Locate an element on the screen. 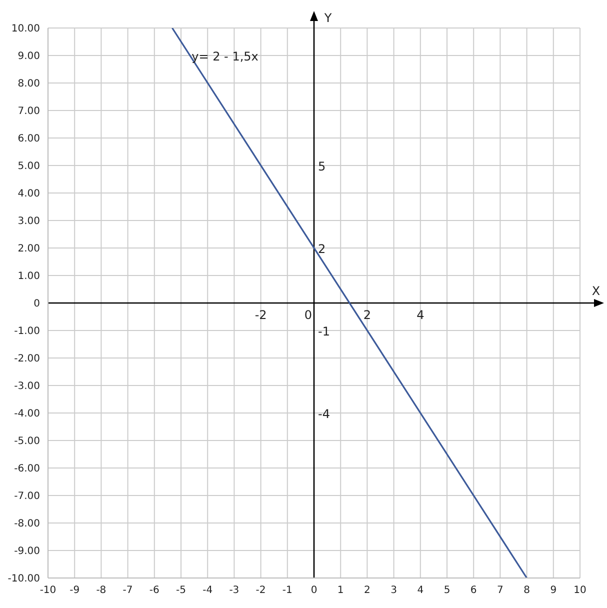 The height and width of the screenshot is (608, 607). y-tick-label: 6.00 is located at coordinates (29, 139).